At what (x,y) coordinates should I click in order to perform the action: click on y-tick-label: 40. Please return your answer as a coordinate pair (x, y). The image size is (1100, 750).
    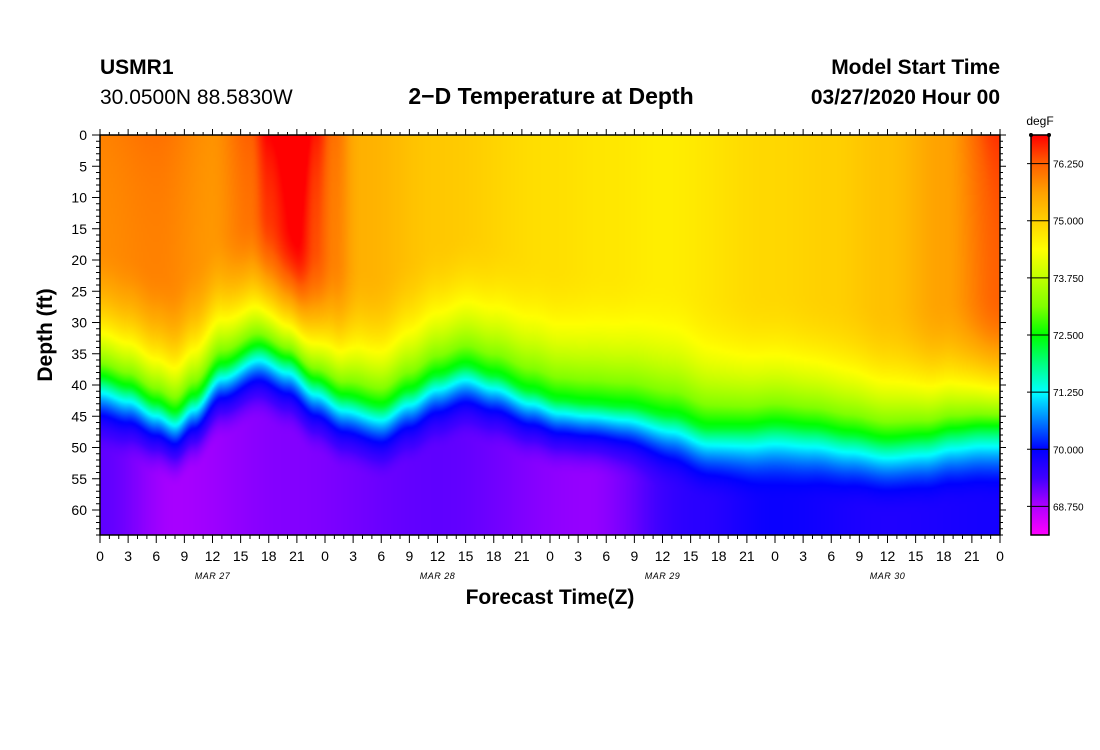
    Looking at the image, I should click on (79, 385).